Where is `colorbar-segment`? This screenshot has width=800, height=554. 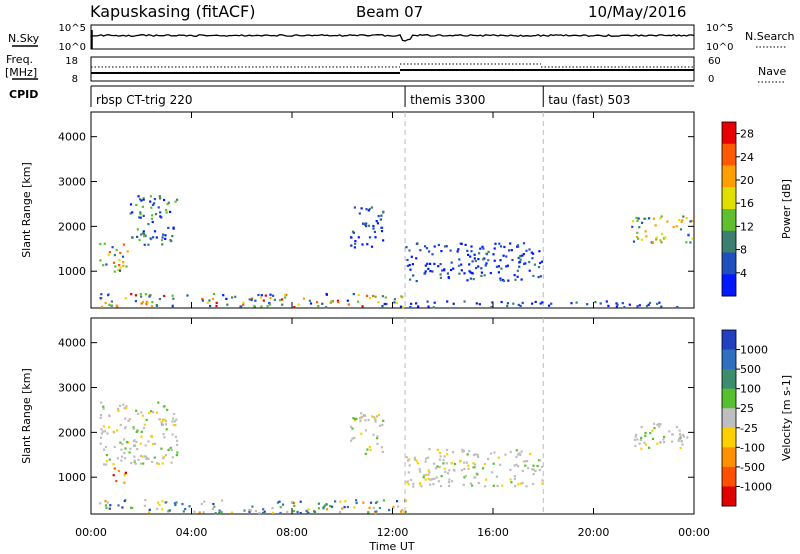 colorbar-segment is located at coordinates (729, 220).